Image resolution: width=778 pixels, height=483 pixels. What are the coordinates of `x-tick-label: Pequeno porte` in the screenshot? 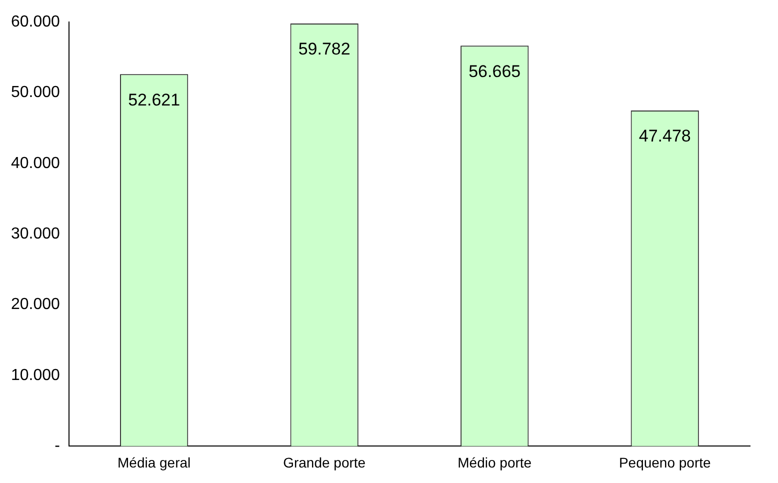 It's located at (665, 462).